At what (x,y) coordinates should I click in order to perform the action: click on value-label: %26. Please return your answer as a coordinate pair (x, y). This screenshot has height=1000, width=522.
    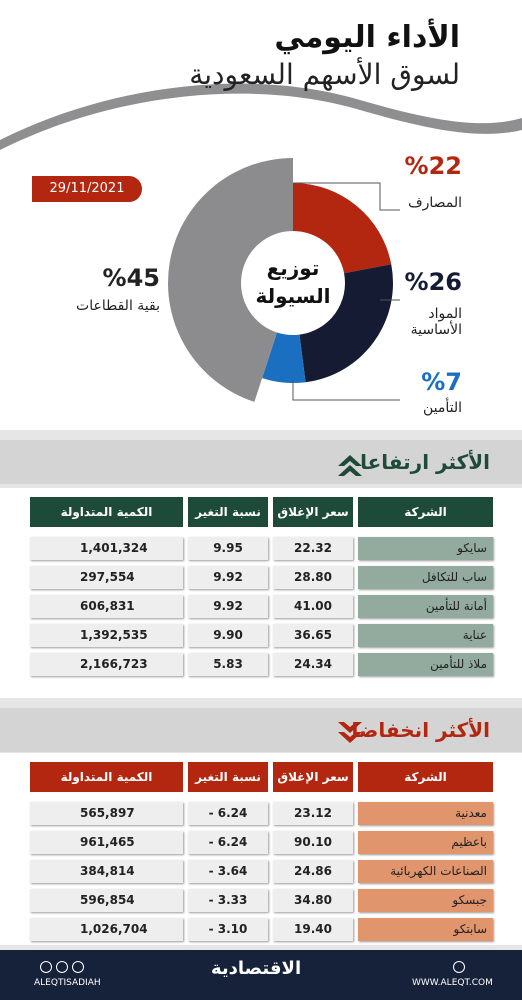
    Looking at the image, I should click on (433, 282).